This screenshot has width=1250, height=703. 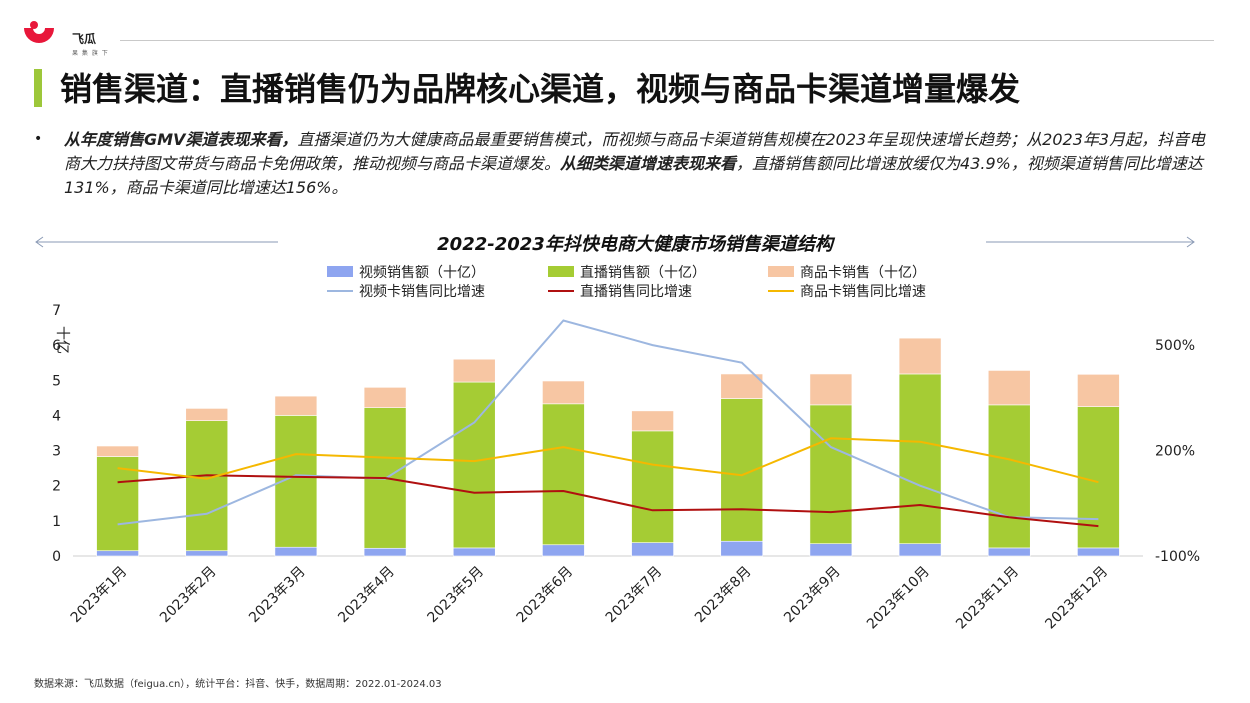 What do you see at coordinates (545, 595) in the screenshot?
I see `x-tick-label: 2023年6月` at bounding box center [545, 595].